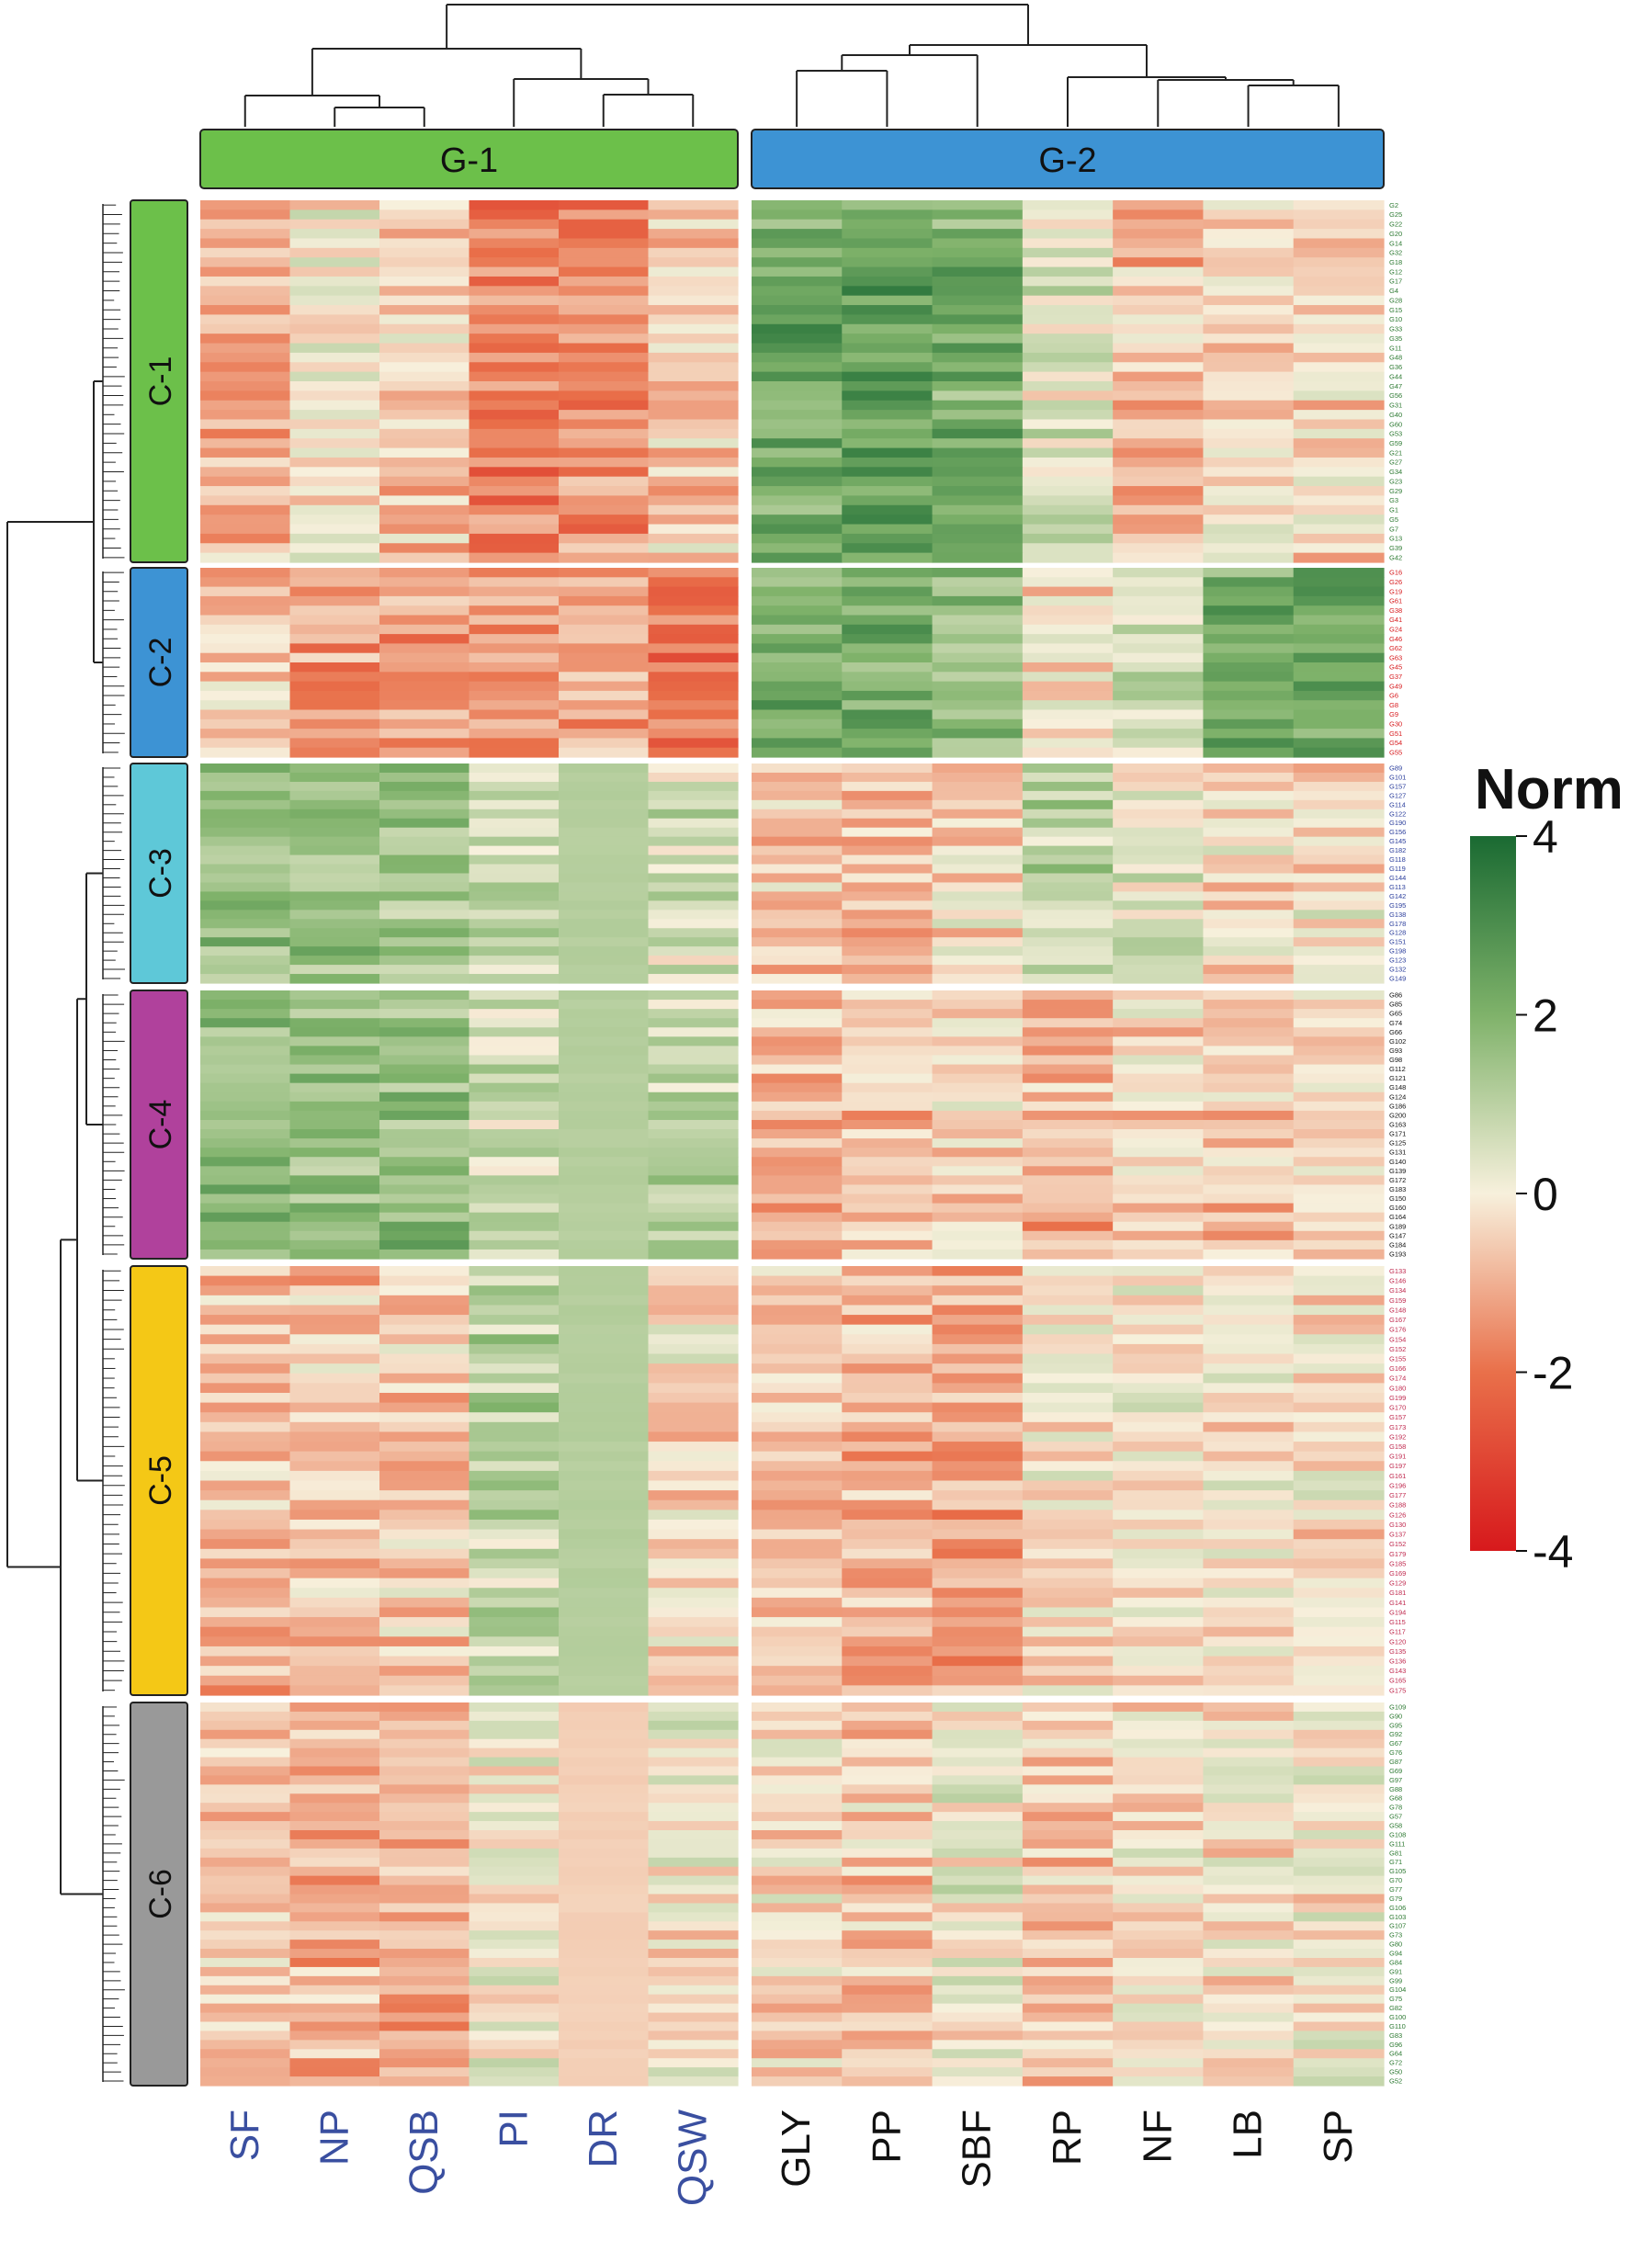 This screenshot has width=1652, height=2251. What do you see at coordinates (1397, 878) in the screenshot?
I see `gene-label: G144` at bounding box center [1397, 878].